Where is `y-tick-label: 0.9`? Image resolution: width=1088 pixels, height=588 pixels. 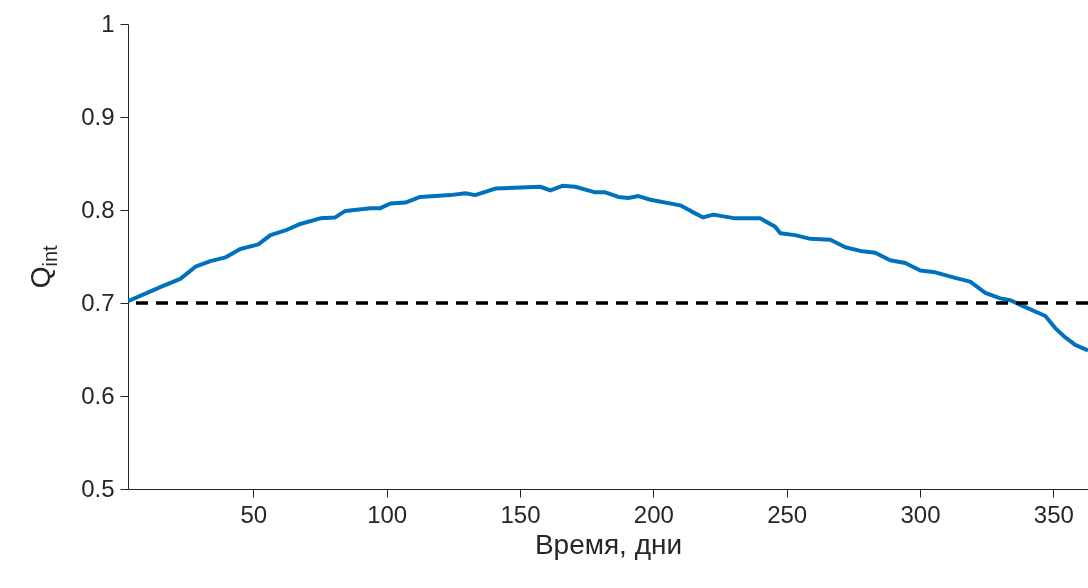
y-tick-label: 0.9 is located at coordinates (98, 116).